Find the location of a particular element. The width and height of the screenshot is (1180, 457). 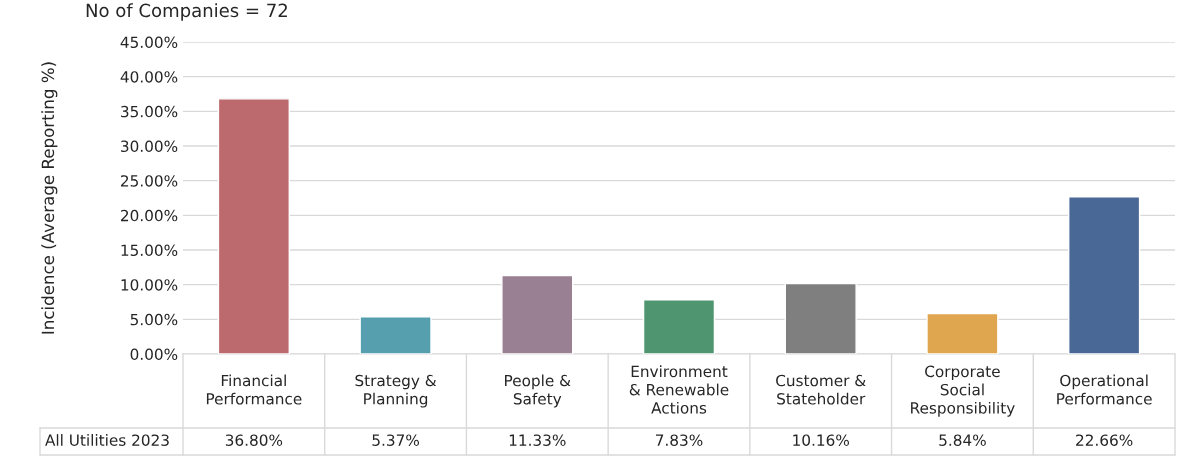

y-tick-label: 0.00% is located at coordinates (154, 354).